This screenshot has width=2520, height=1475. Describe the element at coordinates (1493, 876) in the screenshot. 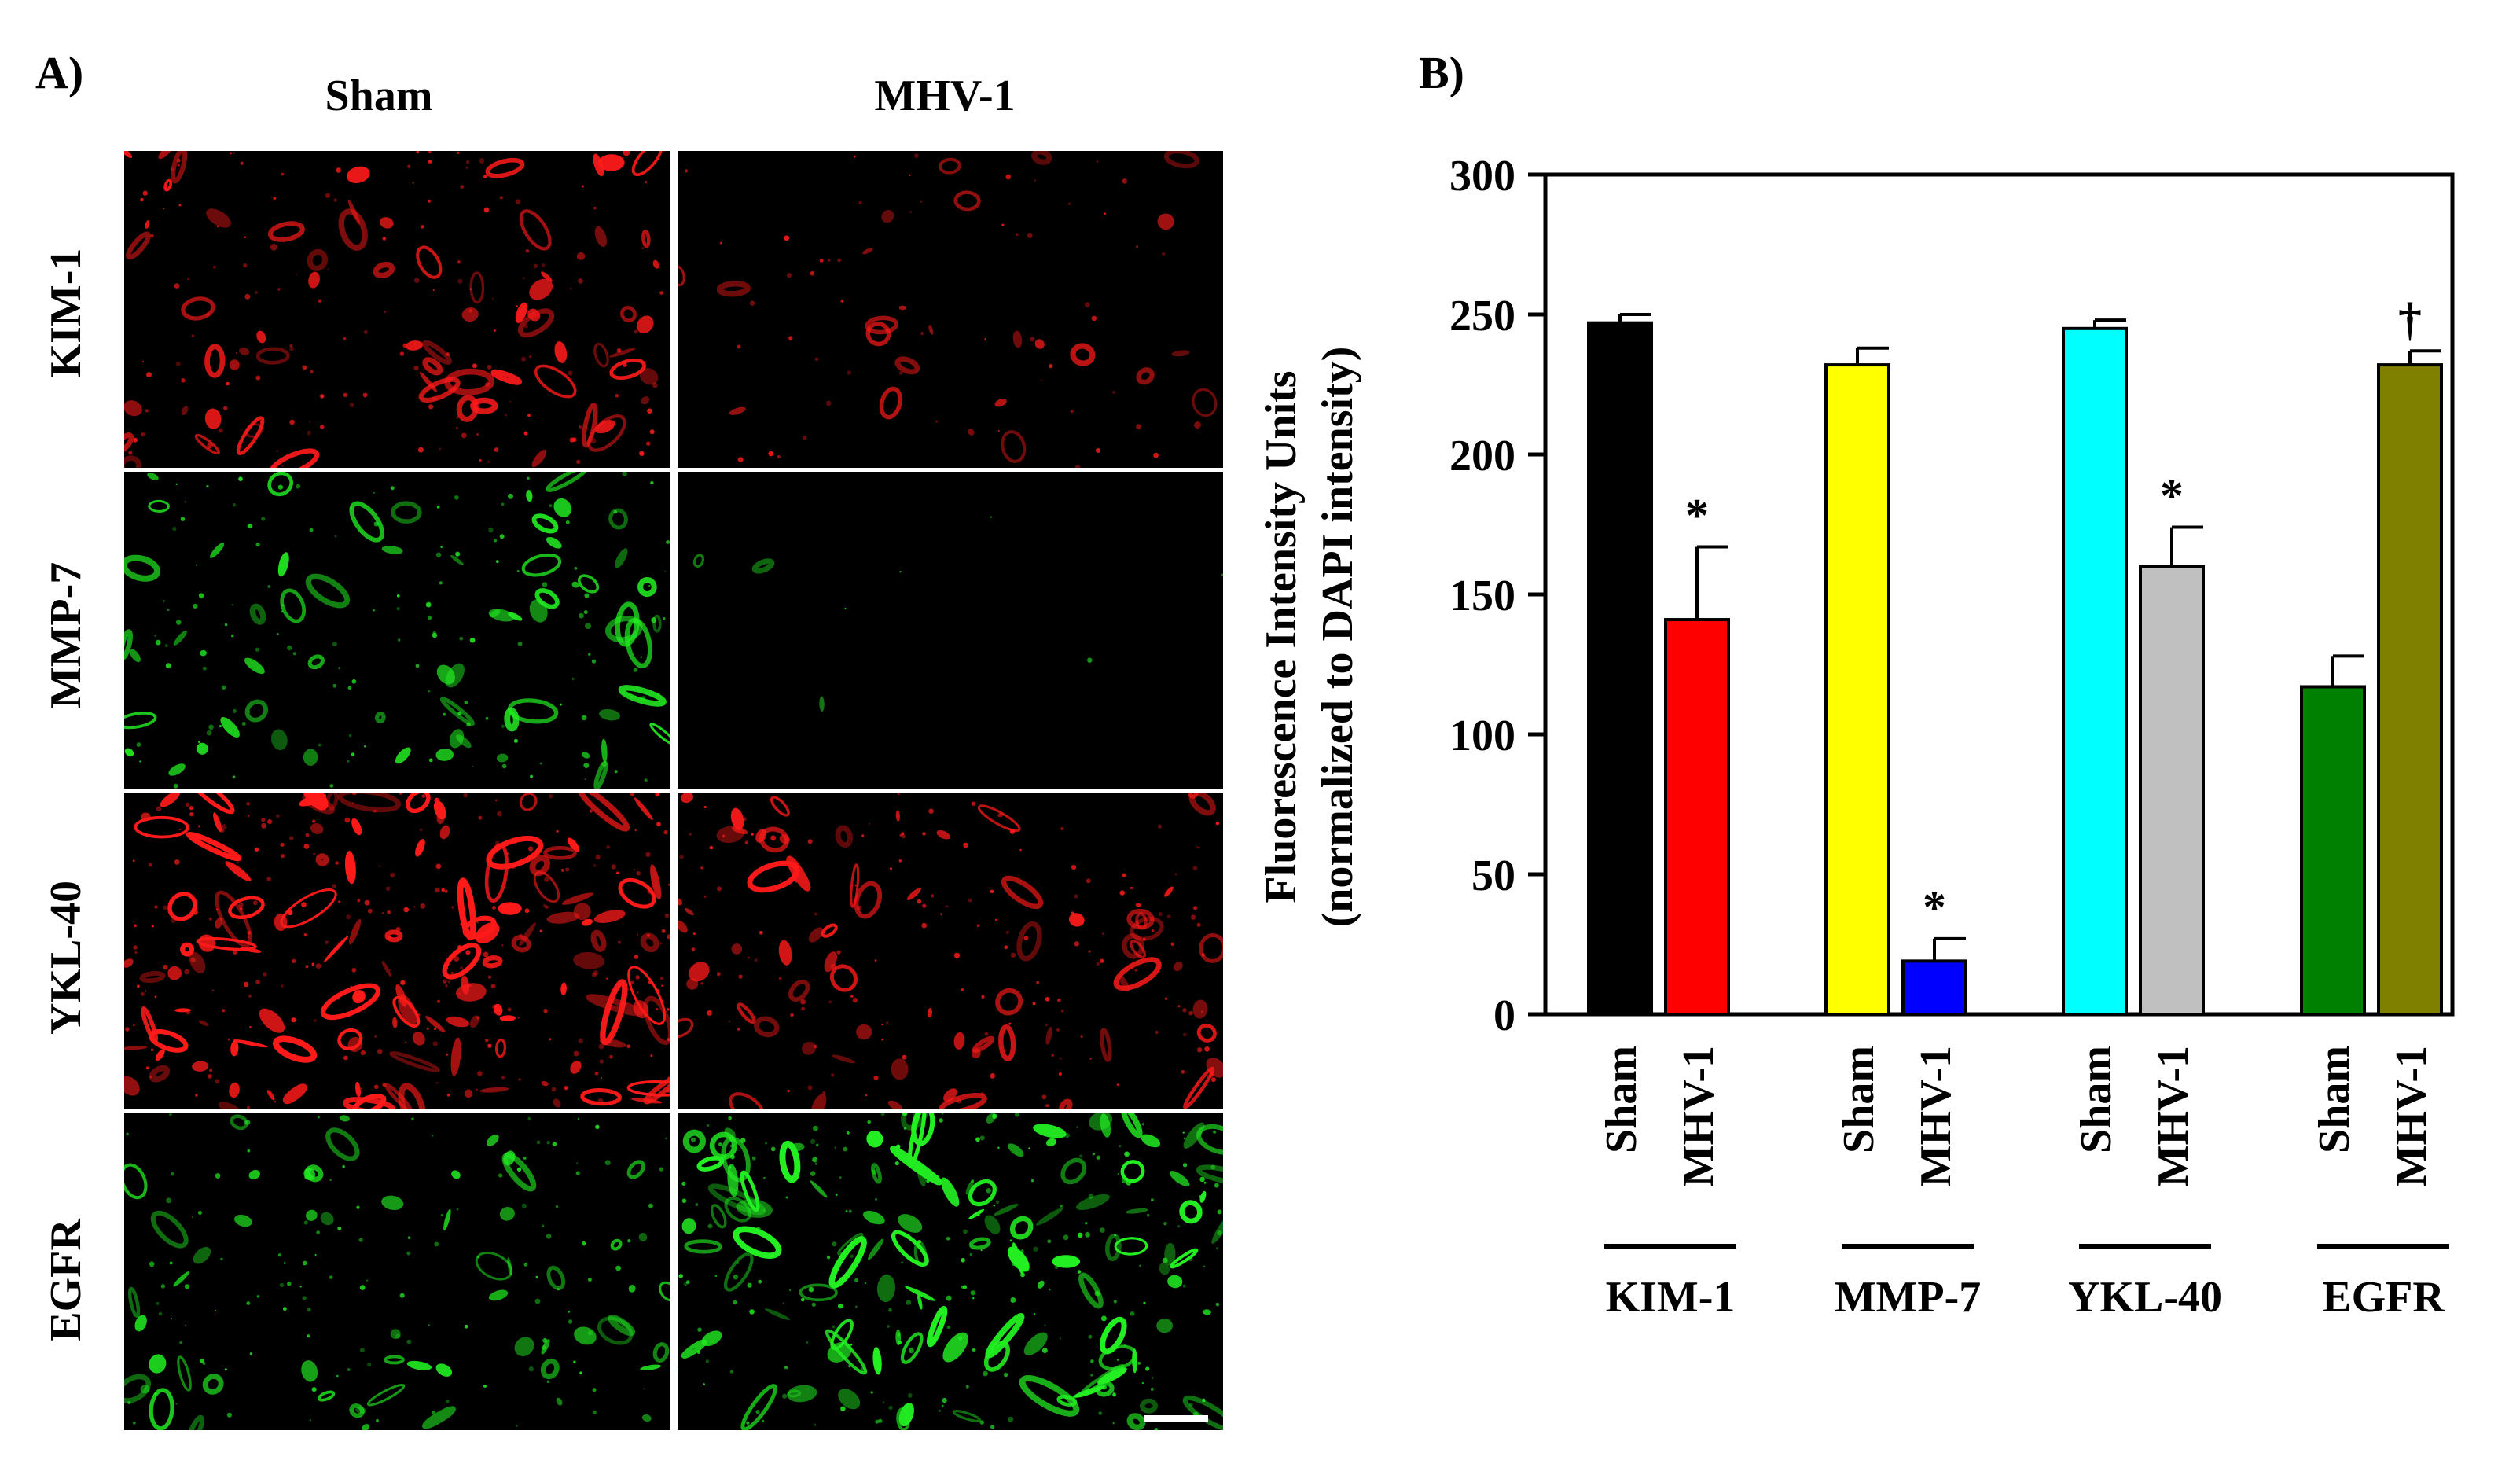

I see `y-tick-label: 50` at that location.